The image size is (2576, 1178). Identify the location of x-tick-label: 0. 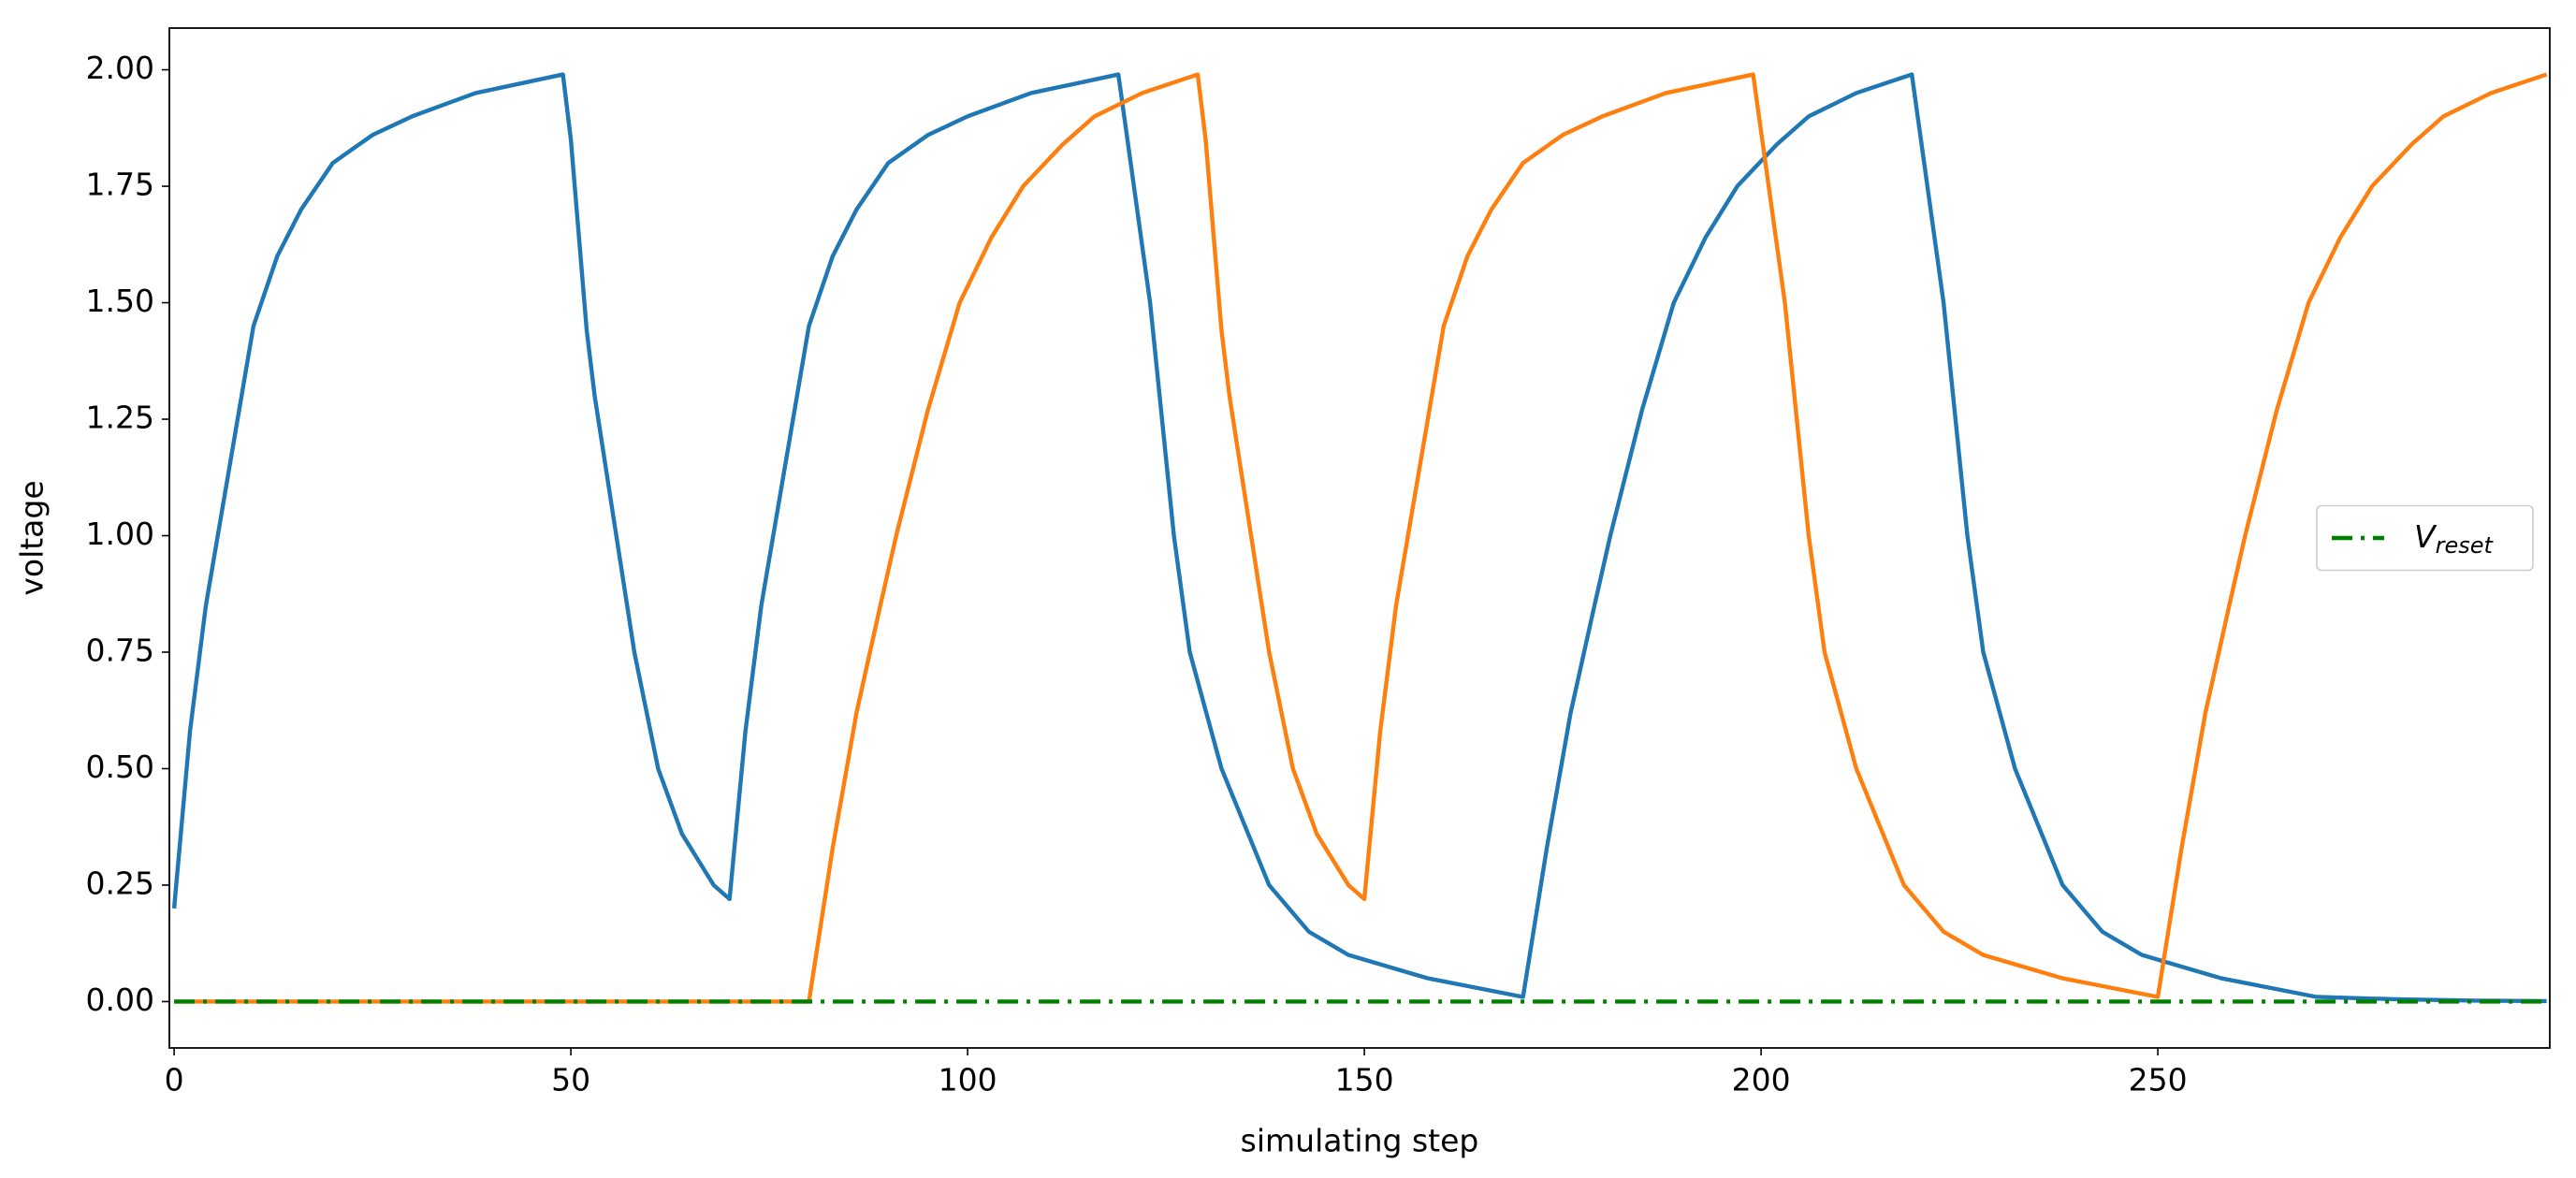
(174, 1080).